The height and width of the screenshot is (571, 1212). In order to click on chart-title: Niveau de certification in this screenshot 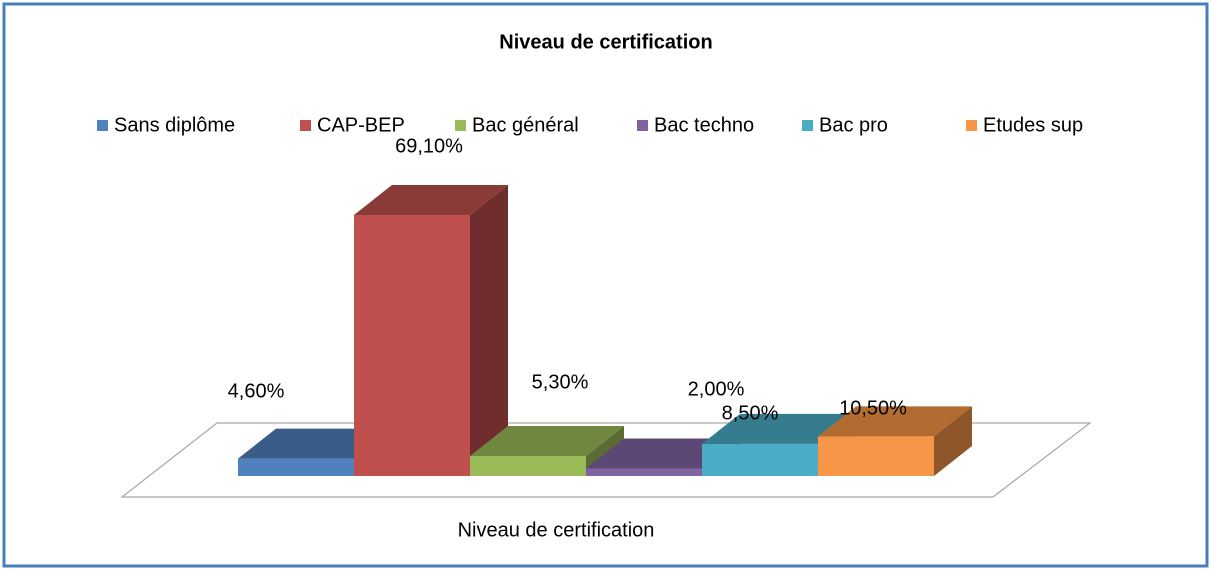, I will do `click(605, 42)`.